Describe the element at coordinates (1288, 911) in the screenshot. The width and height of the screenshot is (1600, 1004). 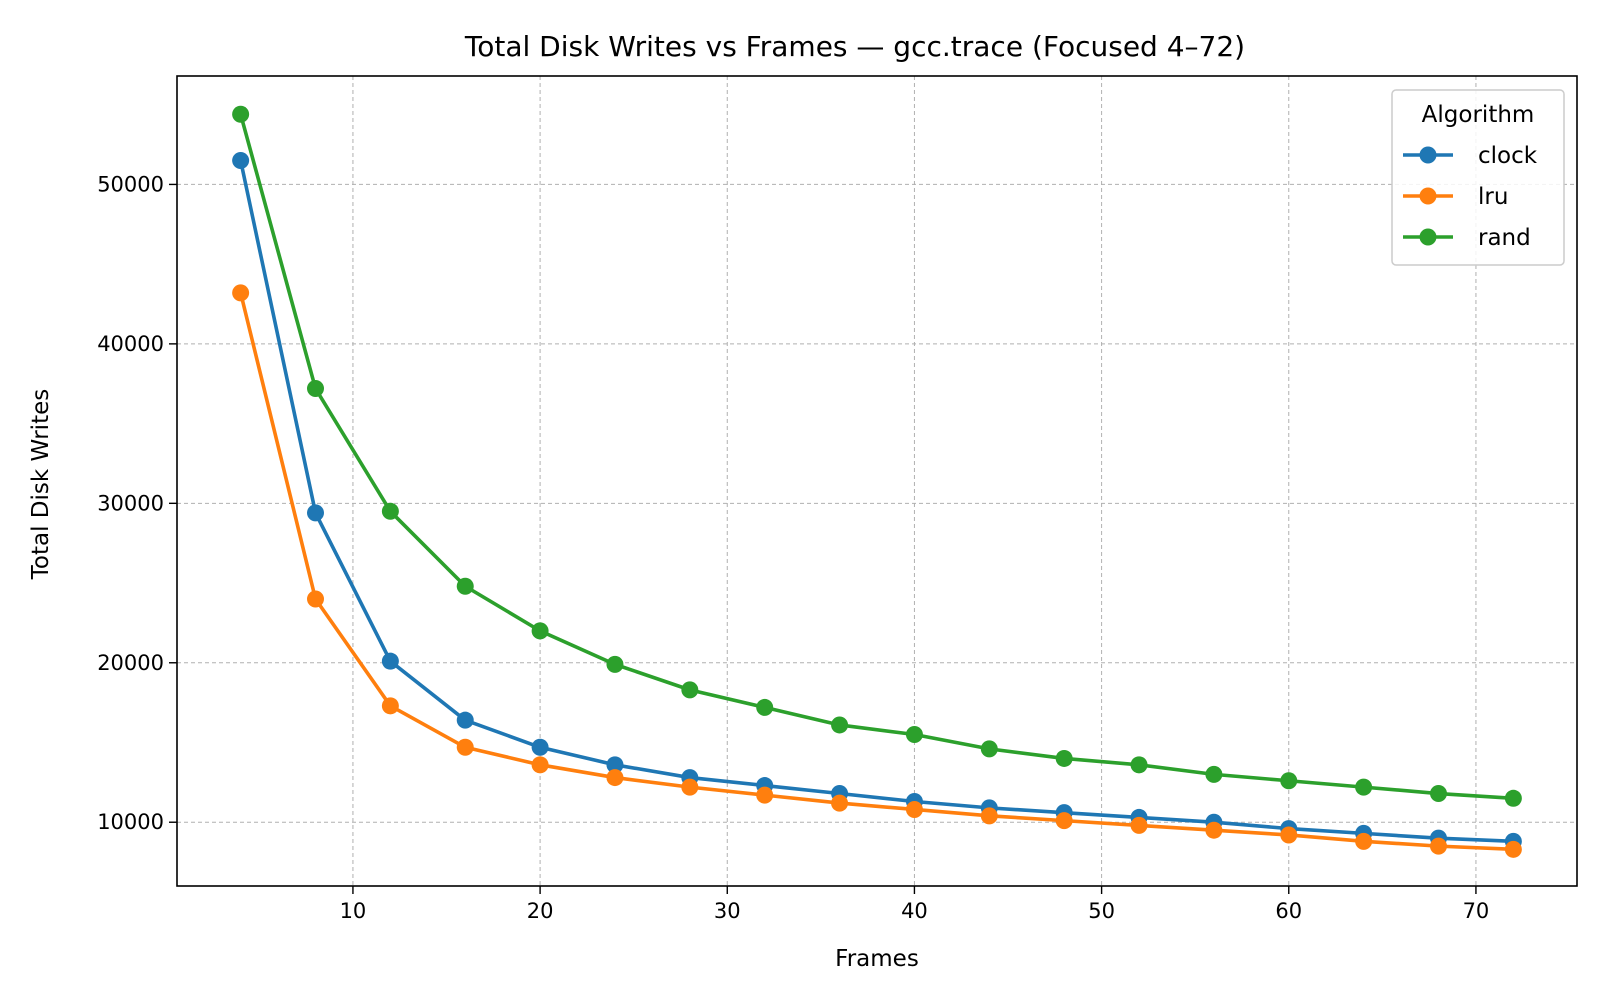
I see `x-tick-label: 60` at that location.